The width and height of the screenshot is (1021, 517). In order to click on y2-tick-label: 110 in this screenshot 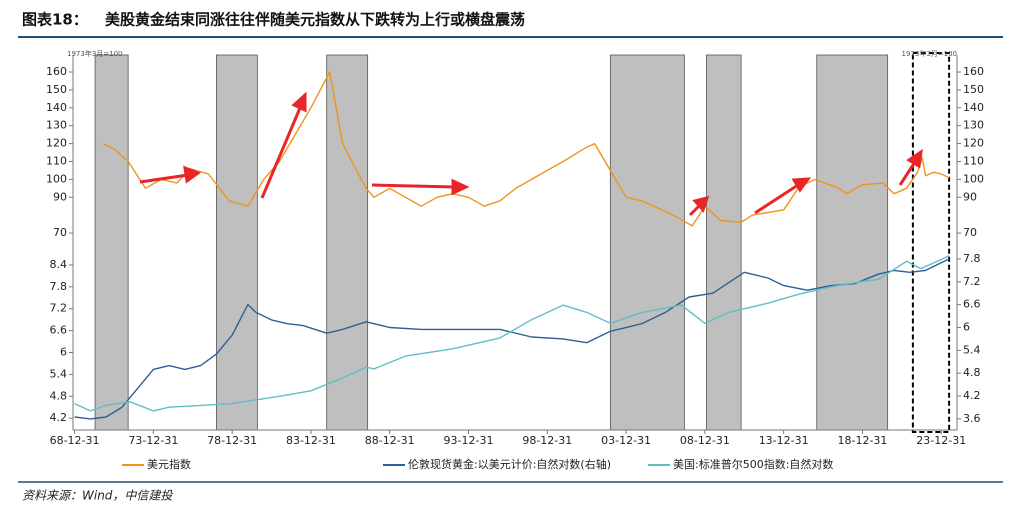, I will do `click(973, 160)`.